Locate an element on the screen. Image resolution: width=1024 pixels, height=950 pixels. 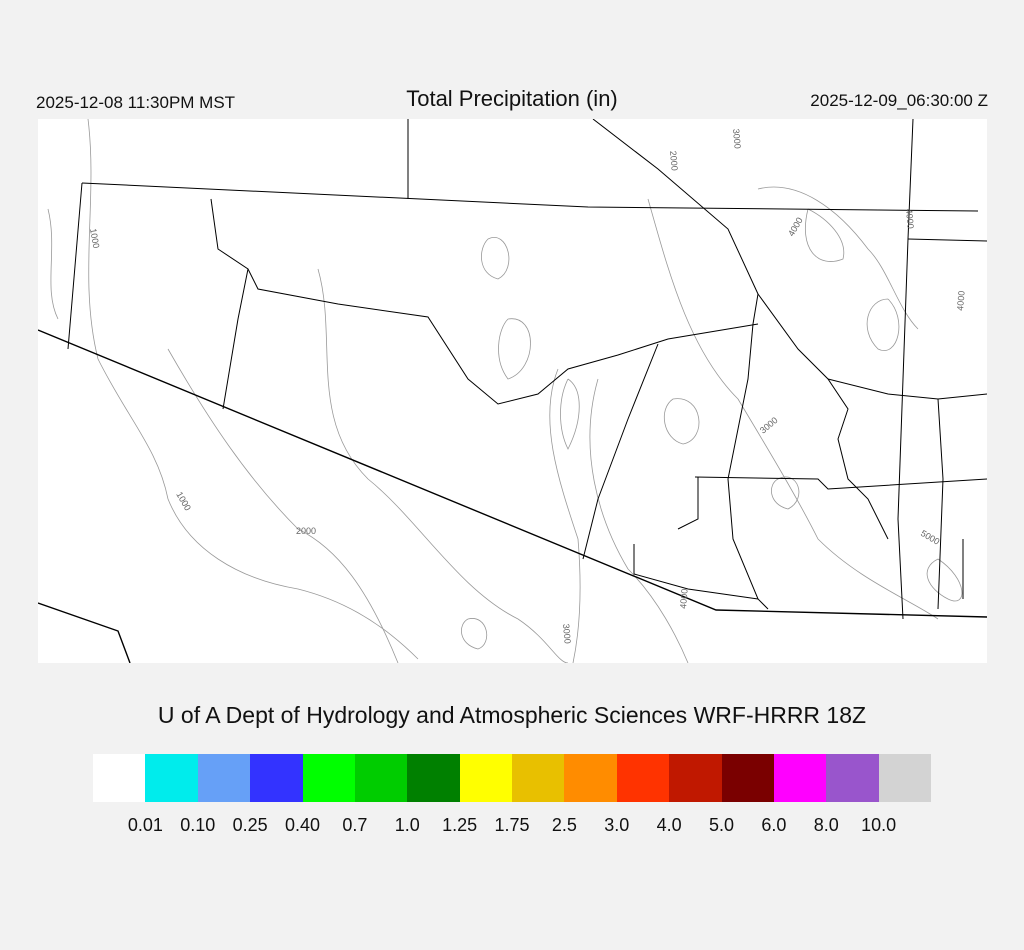
colorbar-label: 4.0 is located at coordinates (669, 825).